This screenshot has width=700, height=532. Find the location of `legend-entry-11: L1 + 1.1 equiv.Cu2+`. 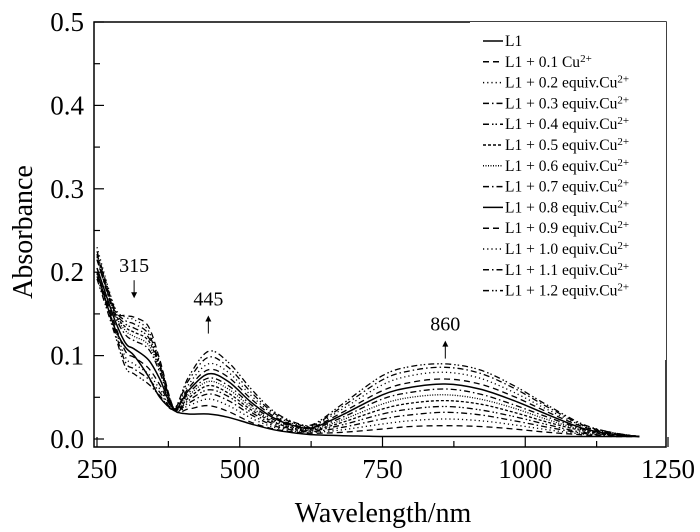

legend-entry-11: L1 + 1.1 equiv.Cu2+ is located at coordinates (567, 270).